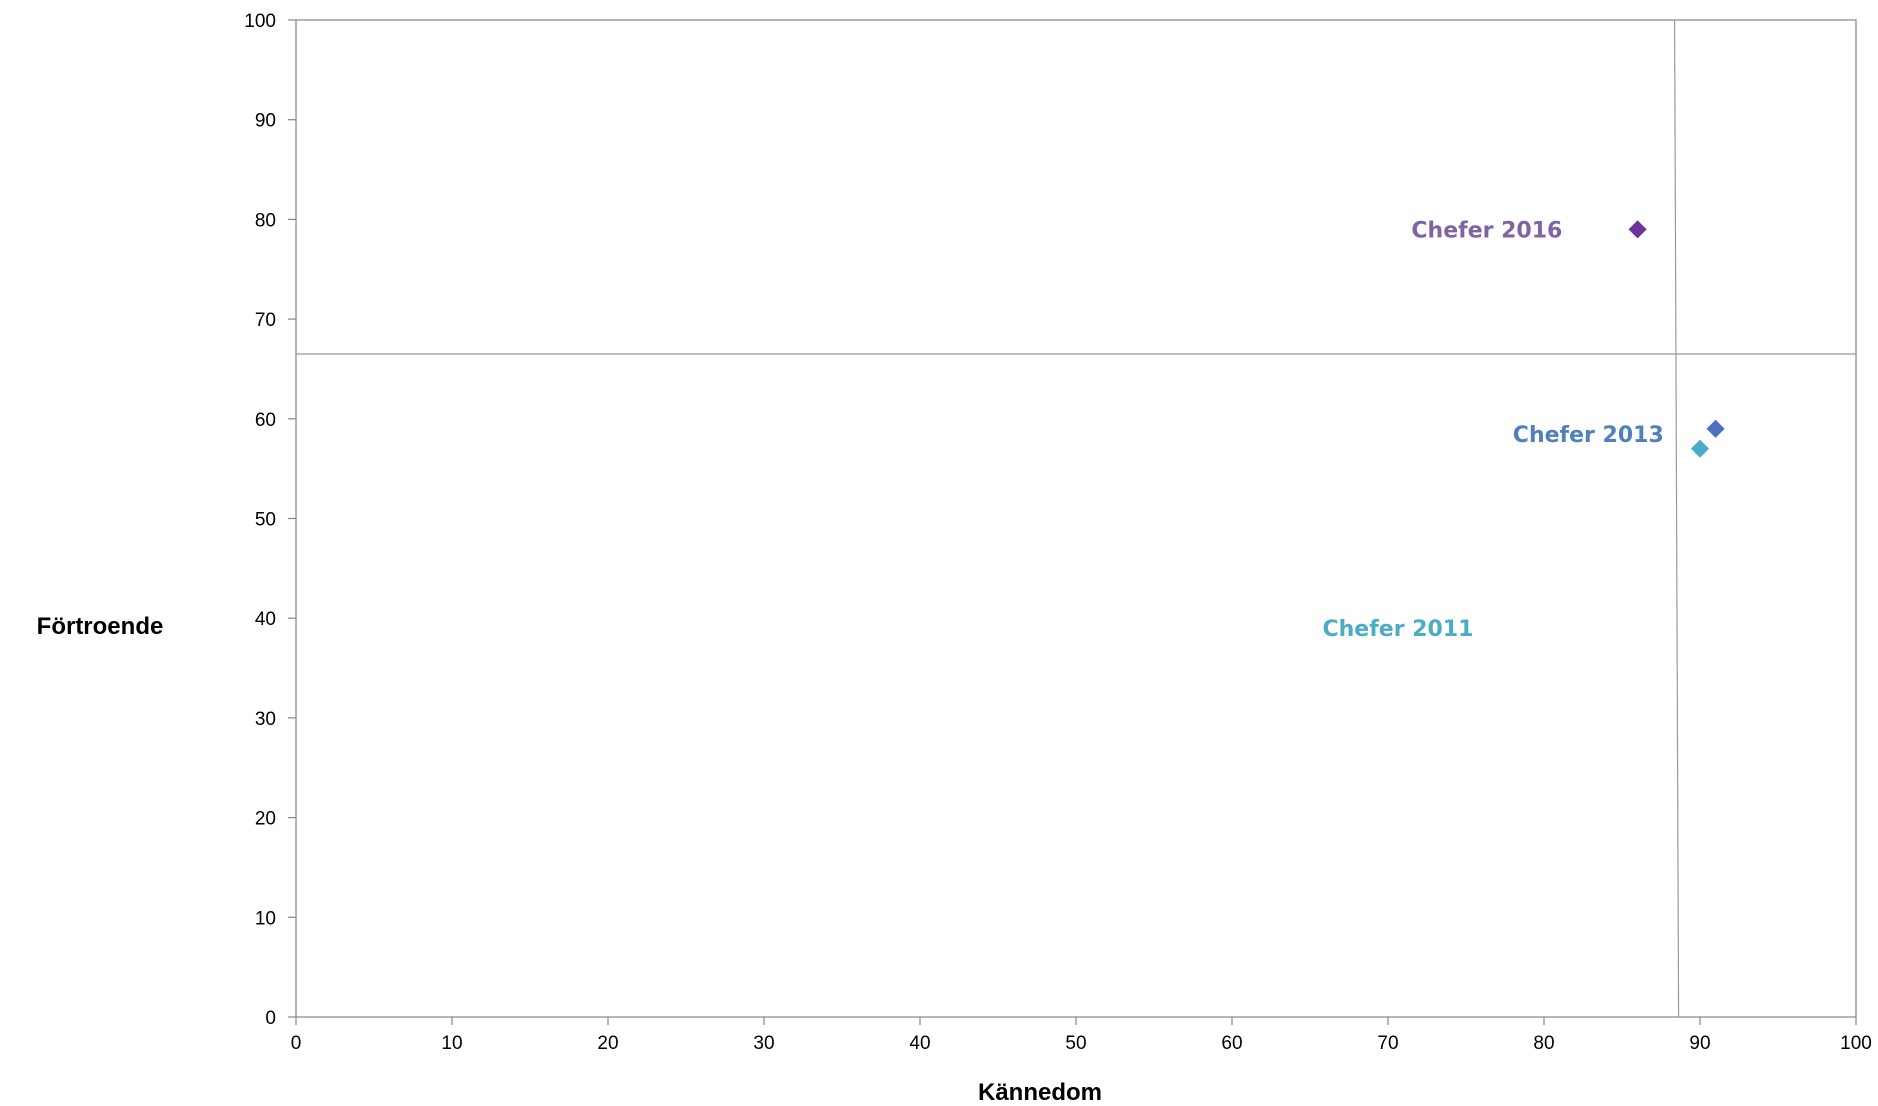 The width and height of the screenshot is (1878, 1106). Describe the element at coordinates (265, 619) in the screenshot. I see `y-tick-label: 40` at that location.